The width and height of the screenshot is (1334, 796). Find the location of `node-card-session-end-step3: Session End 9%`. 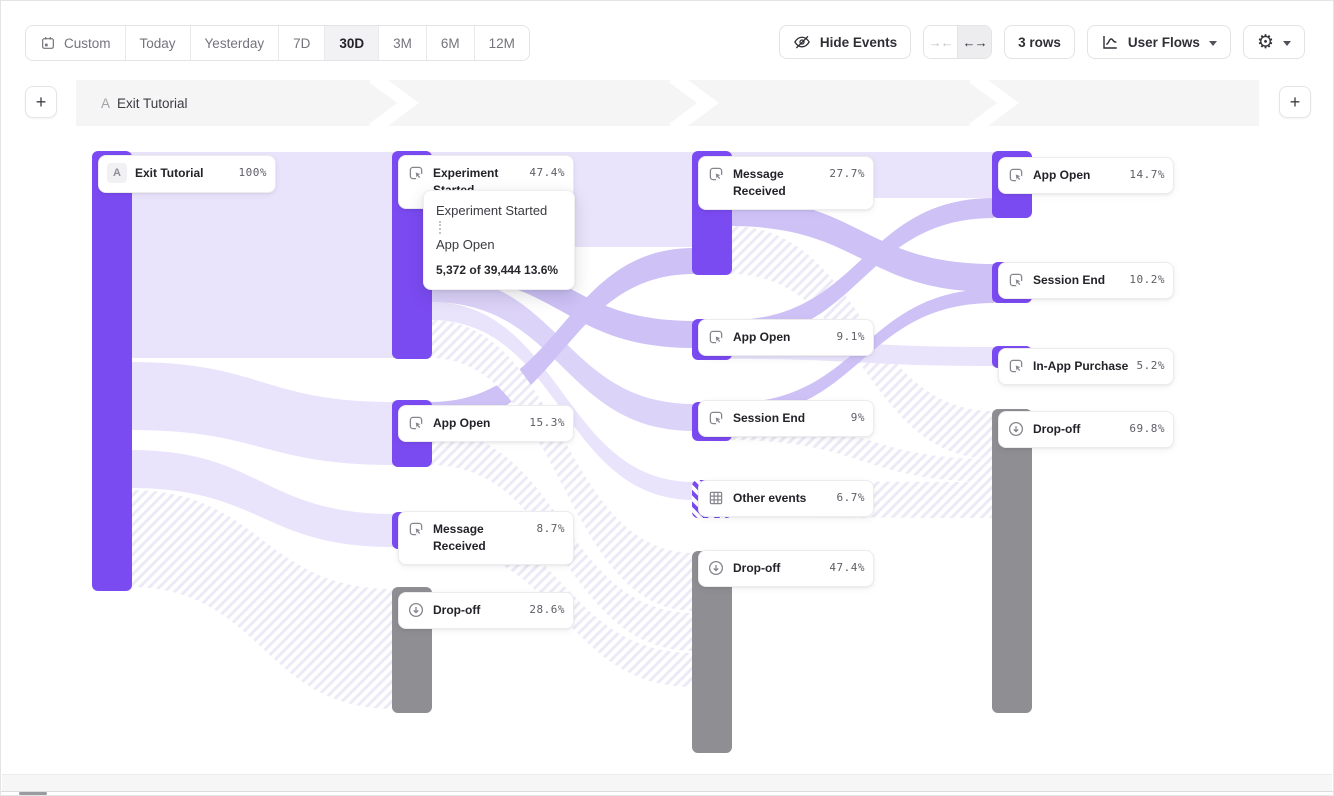

node-card-session-end-step3: Session End 9% is located at coordinates (786, 418).